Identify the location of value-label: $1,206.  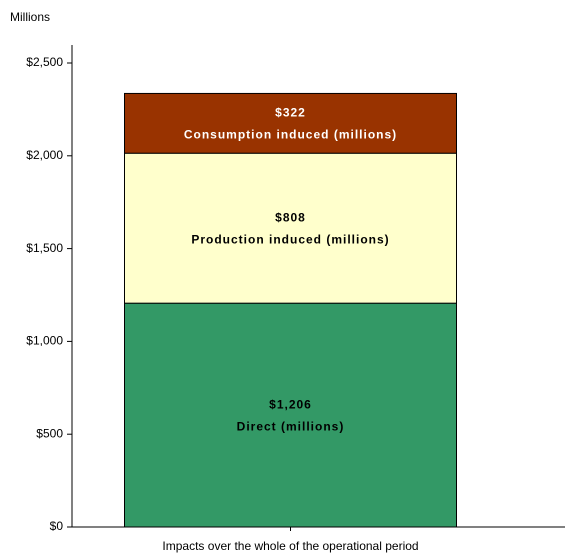
(290, 404).